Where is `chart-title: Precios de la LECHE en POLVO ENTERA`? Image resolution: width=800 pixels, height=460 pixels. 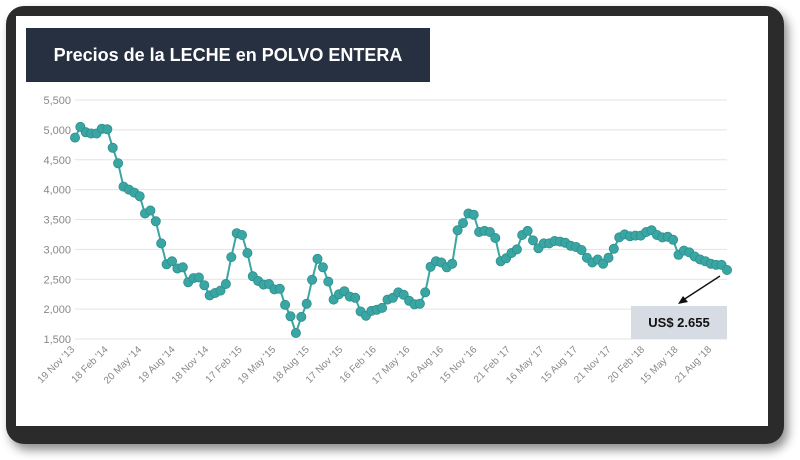 chart-title: Precios de la LECHE en POLVO ENTERA is located at coordinates (228, 54).